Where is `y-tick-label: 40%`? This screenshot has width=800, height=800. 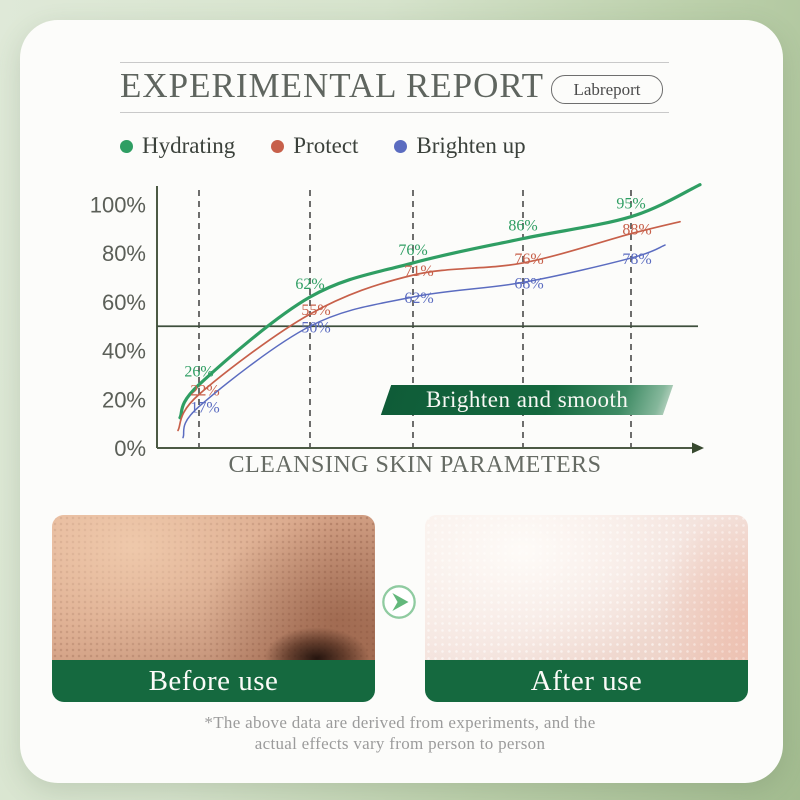
y-tick-label: 40% is located at coordinates (124, 351).